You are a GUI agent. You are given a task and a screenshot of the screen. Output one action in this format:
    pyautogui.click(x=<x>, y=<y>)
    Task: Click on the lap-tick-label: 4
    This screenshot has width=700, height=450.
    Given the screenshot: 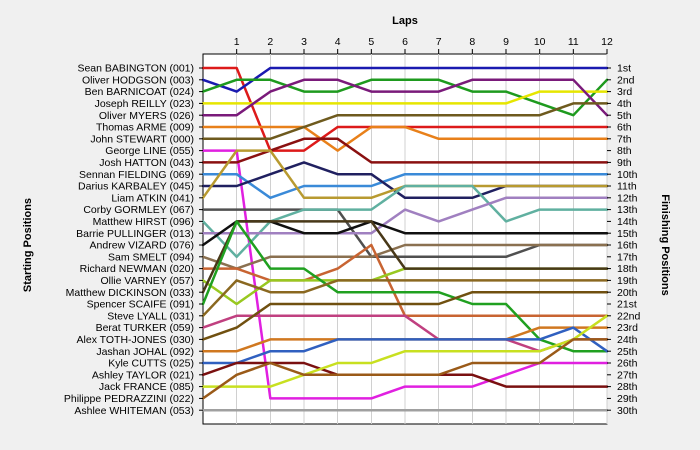 What is the action you would take?
    pyautogui.click(x=338, y=42)
    